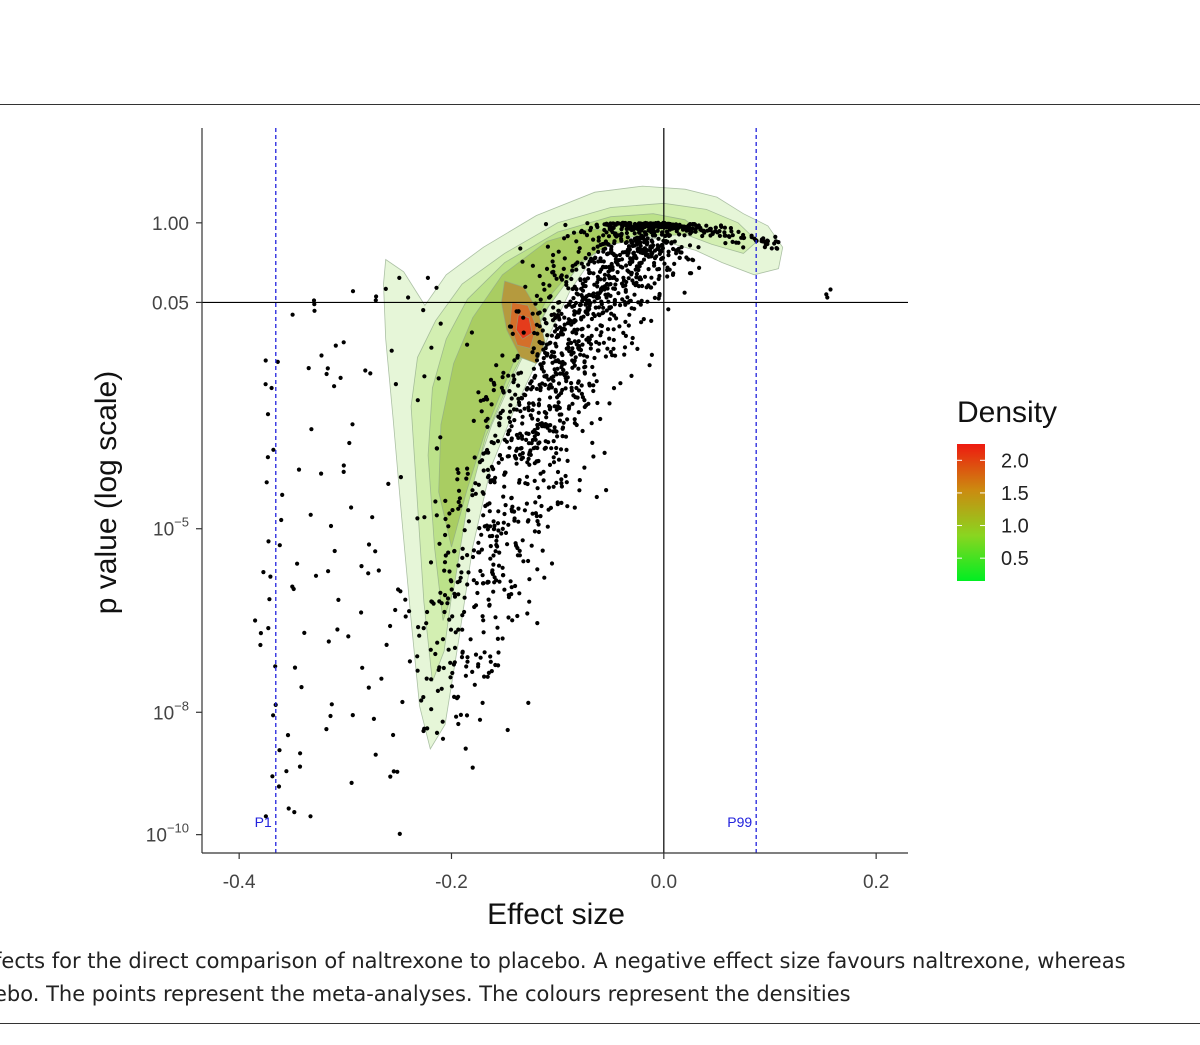  I want to click on legend-title: Density, so click(1007, 412).